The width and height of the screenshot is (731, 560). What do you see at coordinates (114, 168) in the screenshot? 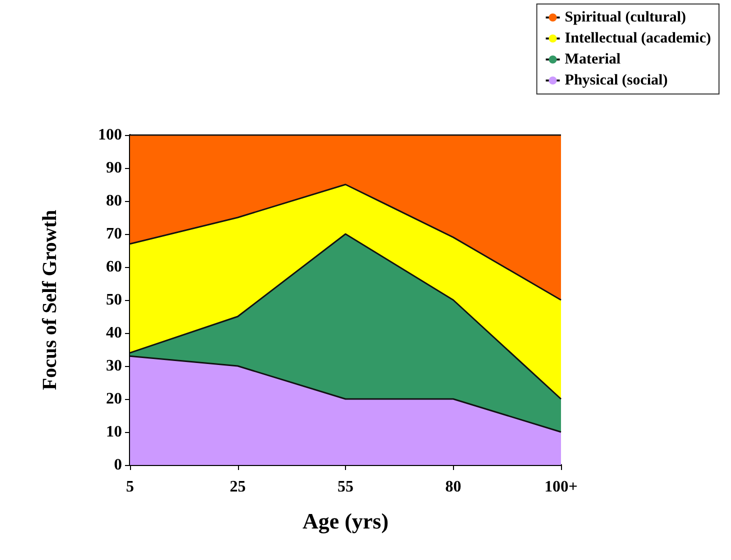
I see `y-tick-label: 90` at bounding box center [114, 168].